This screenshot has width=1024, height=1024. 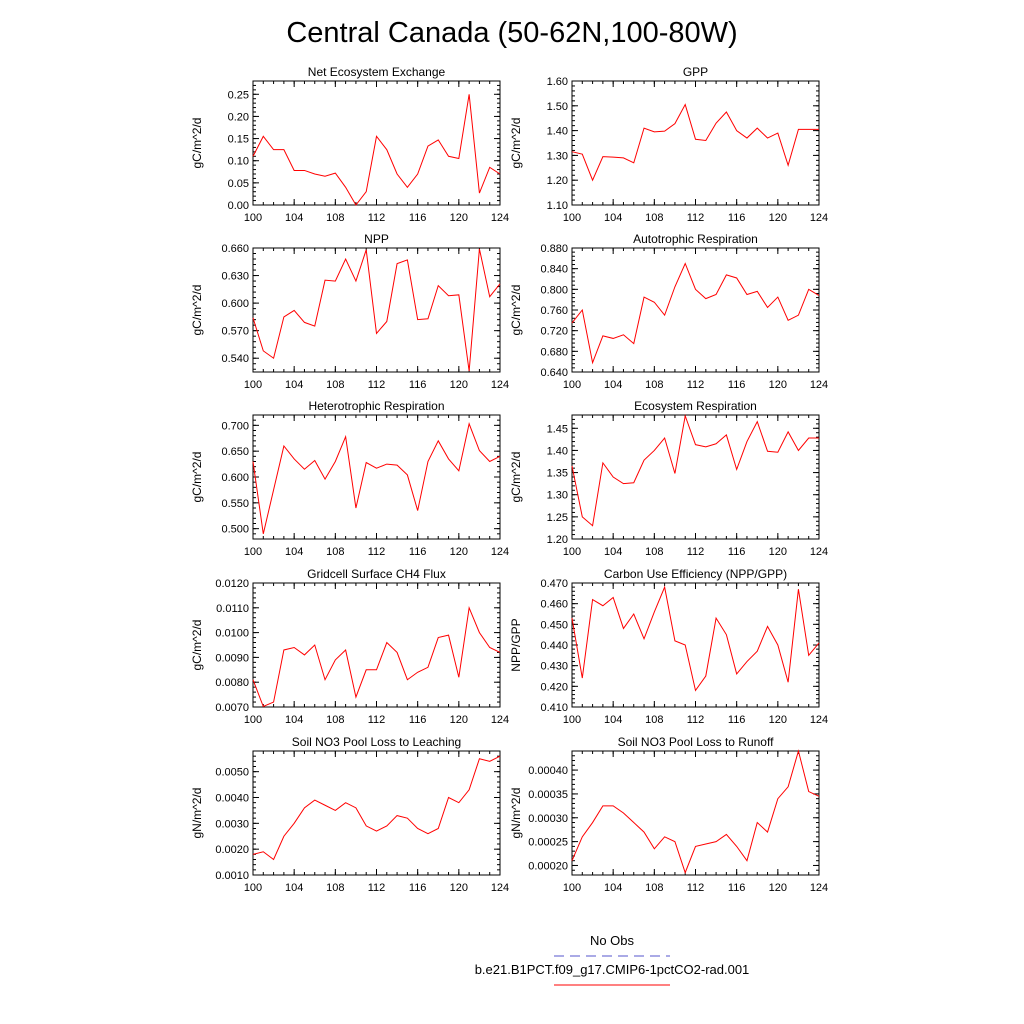 What do you see at coordinates (516, 813) in the screenshot?
I see `y-axis-label: gN/m^2/d` at bounding box center [516, 813].